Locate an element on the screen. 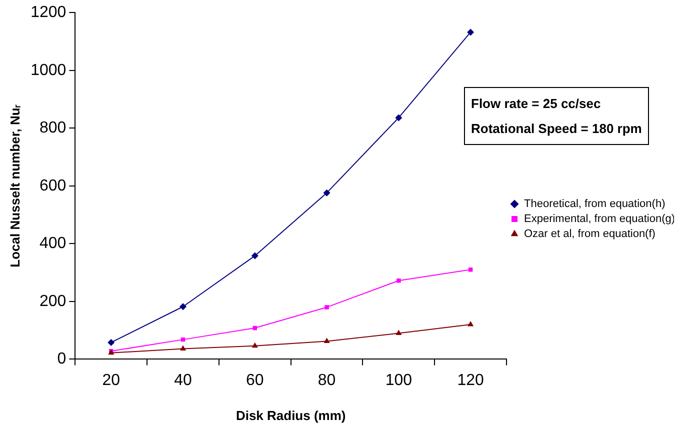  y-tick-label: 200 is located at coordinates (52, 301).